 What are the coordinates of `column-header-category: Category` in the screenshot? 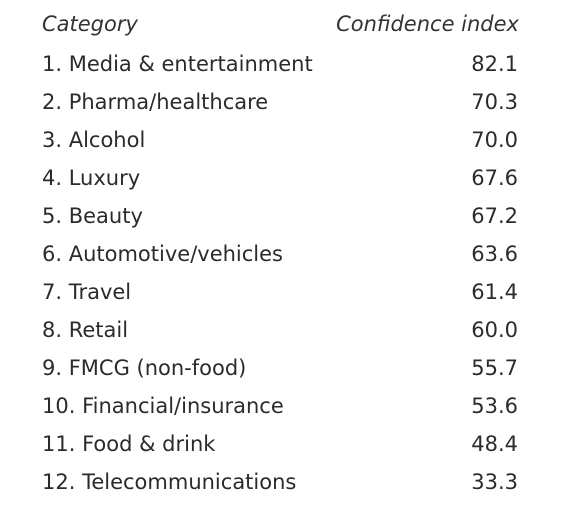 It's located at (90, 24).